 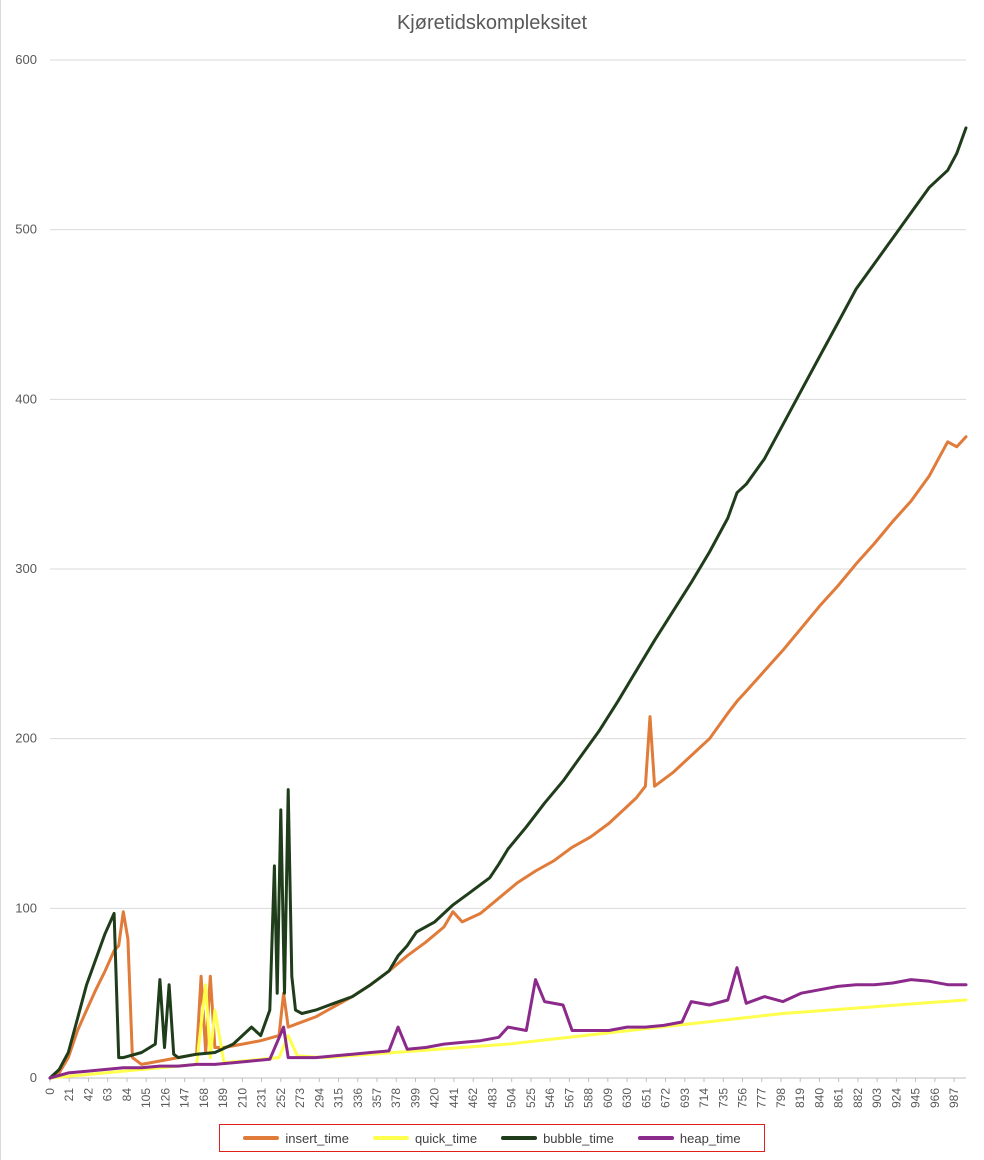 What do you see at coordinates (508, 1031) in the screenshot?
I see `series-line-quick-time` at bounding box center [508, 1031].